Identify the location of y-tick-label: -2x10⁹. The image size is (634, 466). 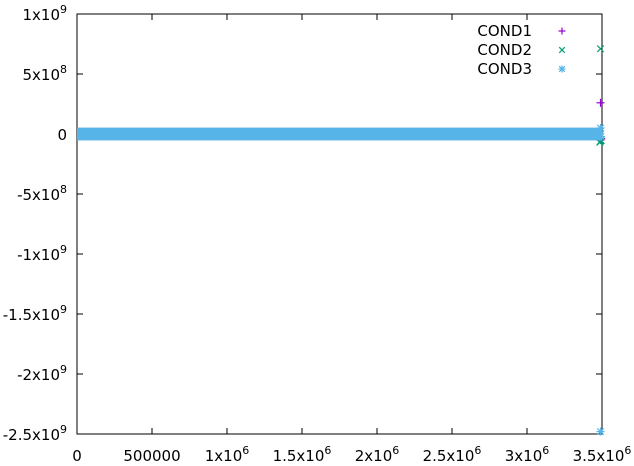
(42, 373).